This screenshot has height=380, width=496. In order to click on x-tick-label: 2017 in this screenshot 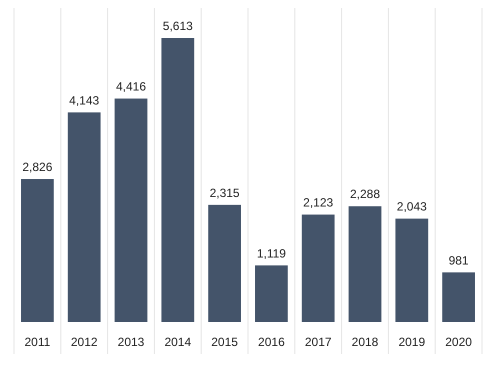, I will do `click(318, 342)`.